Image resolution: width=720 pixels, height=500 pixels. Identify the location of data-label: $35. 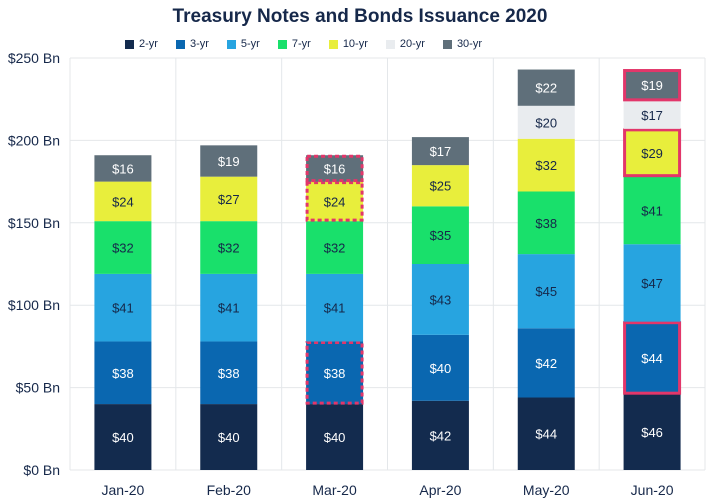
(441, 235).